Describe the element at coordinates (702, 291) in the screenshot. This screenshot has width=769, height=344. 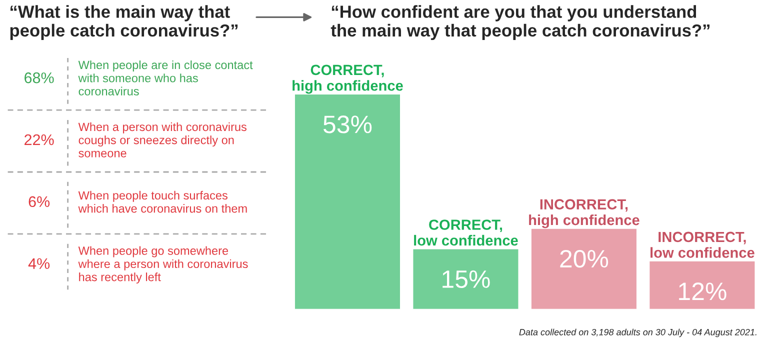
I see `data-label: 12%` at that location.